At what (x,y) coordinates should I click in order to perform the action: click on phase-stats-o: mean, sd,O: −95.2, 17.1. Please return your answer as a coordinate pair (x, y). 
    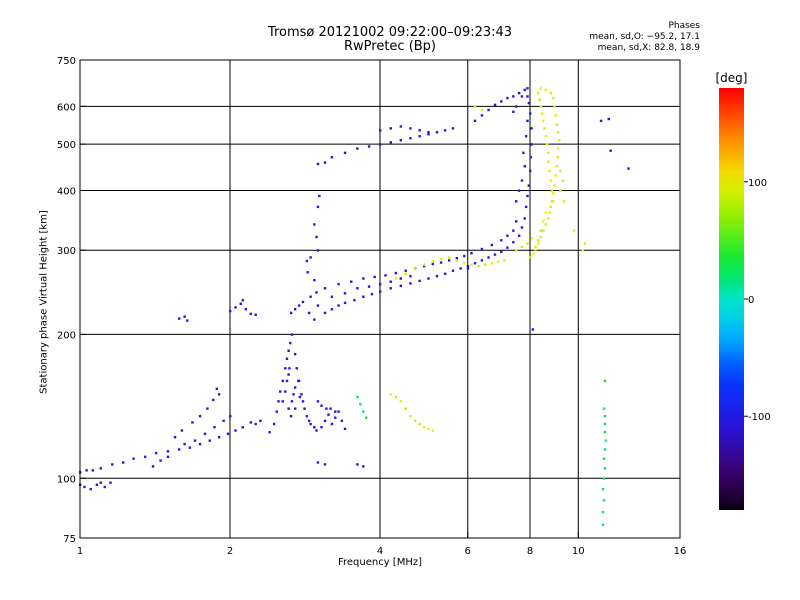
    Looking at the image, I should click on (644, 37).